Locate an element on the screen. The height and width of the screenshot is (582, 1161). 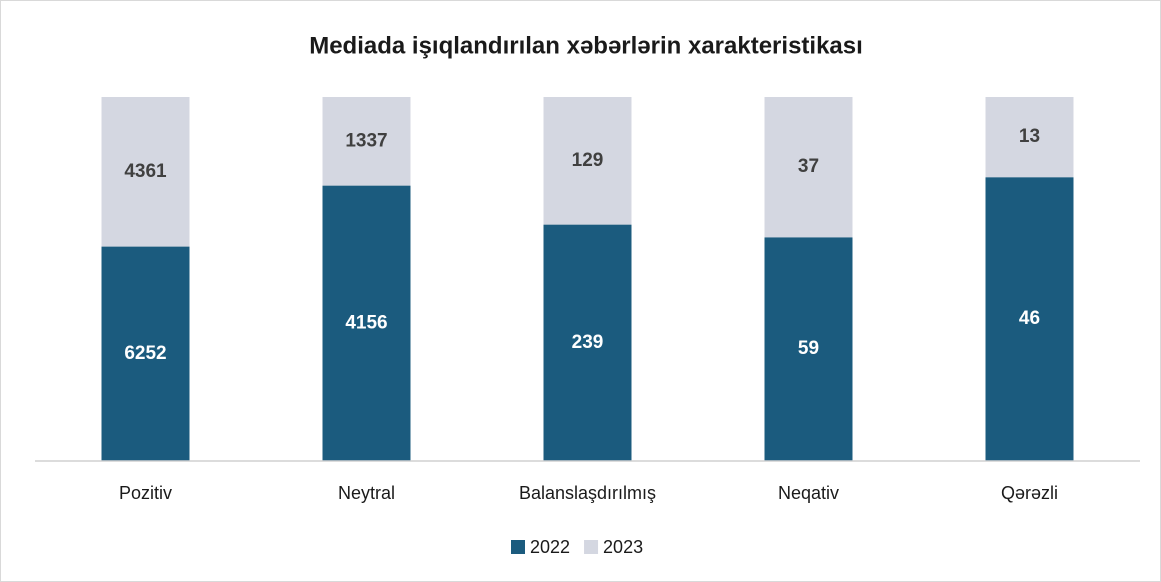
data-label: 37 is located at coordinates (808, 166).